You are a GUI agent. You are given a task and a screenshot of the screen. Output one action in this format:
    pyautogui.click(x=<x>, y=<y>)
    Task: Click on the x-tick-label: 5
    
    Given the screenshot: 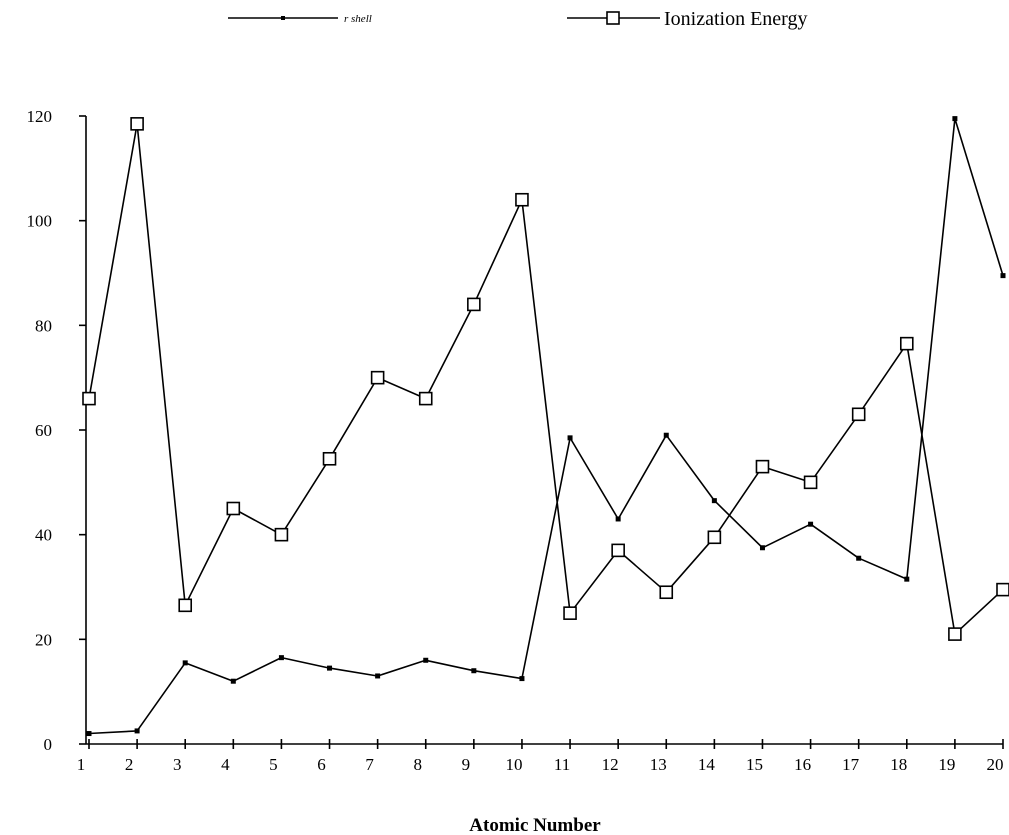 What is the action you would take?
    pyautogui.click(x=273, y=764)
    